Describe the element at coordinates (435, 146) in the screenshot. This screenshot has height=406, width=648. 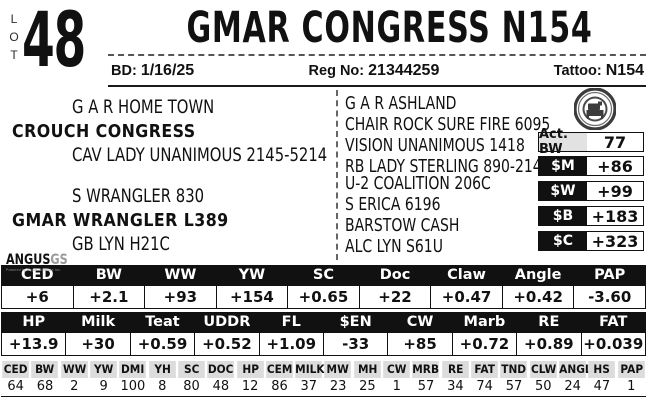
I see `grandparent-name: VISION UNANIMOUS 1418` at that location.